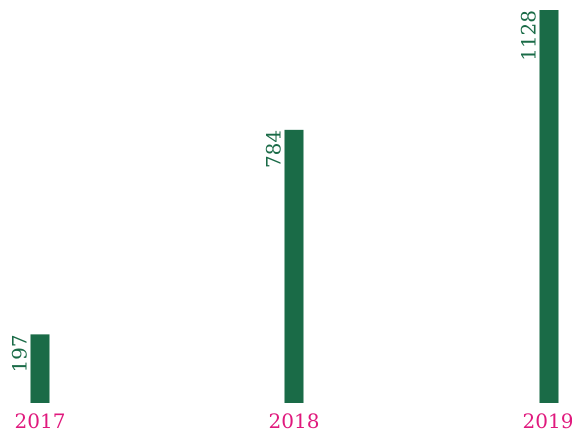  I want to click on category-label-2017: 2017, so click(40, 421).